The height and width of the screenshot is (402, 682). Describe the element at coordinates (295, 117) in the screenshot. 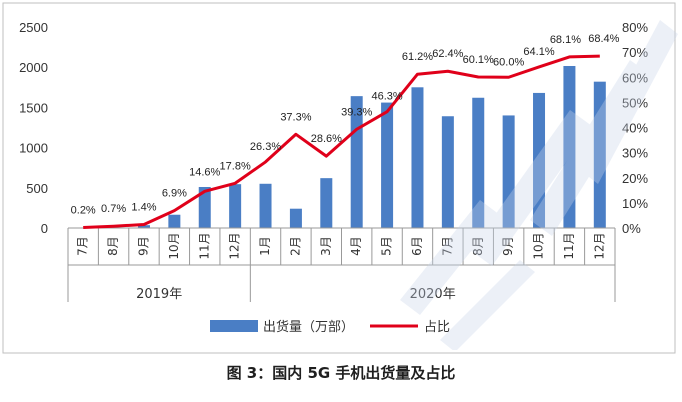

I see `line-data-label: 37.3%` at that location.